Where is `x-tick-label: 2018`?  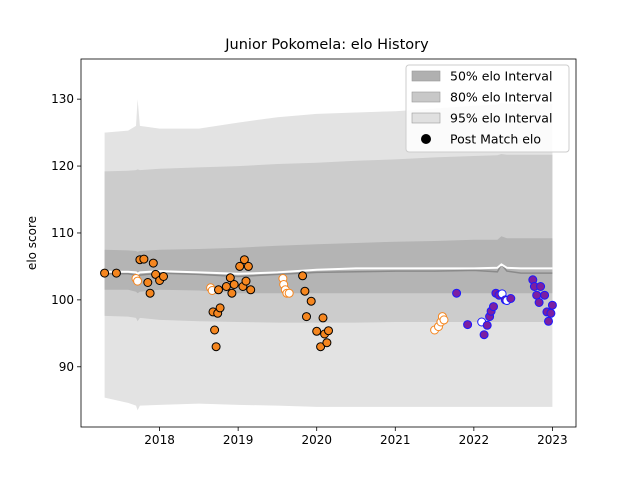 x-tick-label: 2018 is located at coordinates (159, 440).